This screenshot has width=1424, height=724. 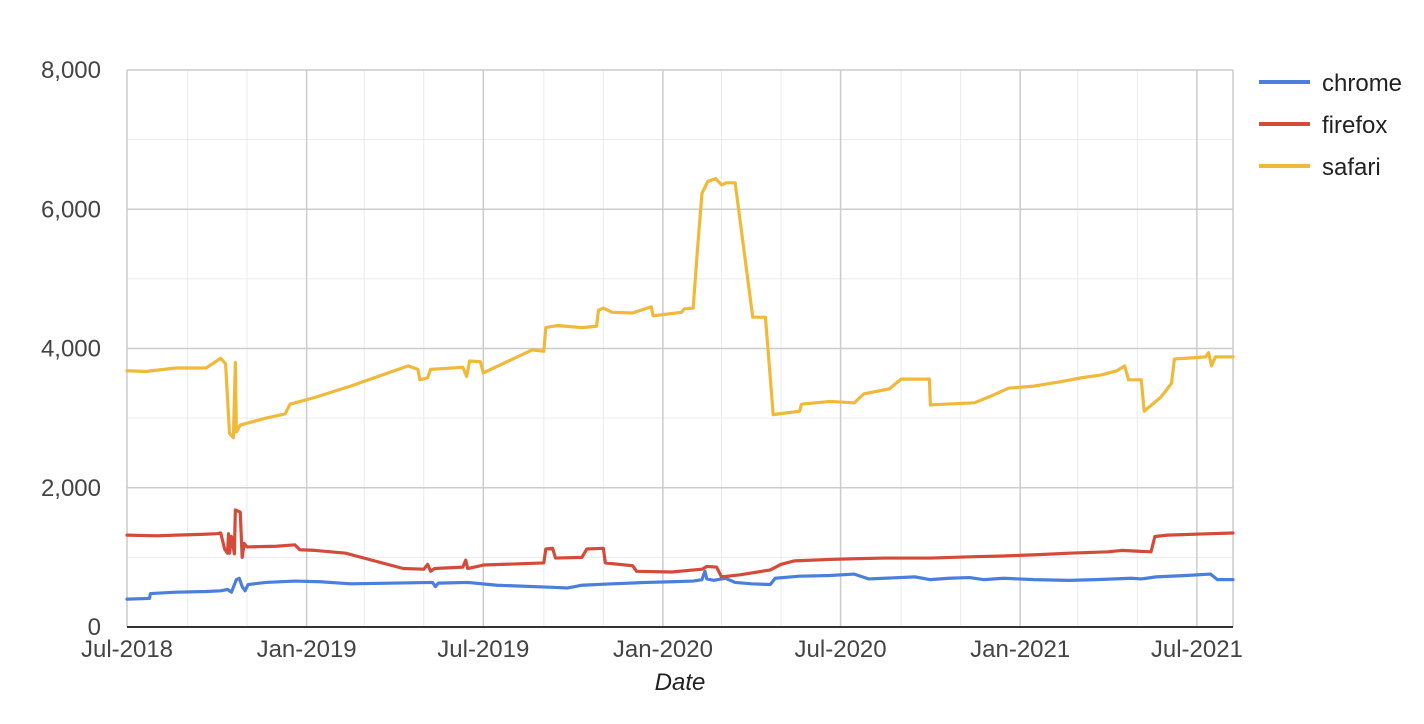 I want to click on series-line-firefox, so click(x=680, y=543).